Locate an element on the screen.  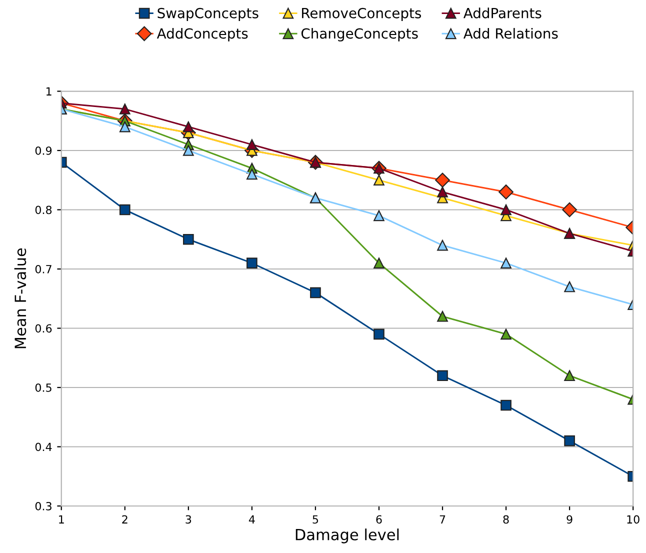
x-tick-label: 3 is located at coordinates (189, 519).